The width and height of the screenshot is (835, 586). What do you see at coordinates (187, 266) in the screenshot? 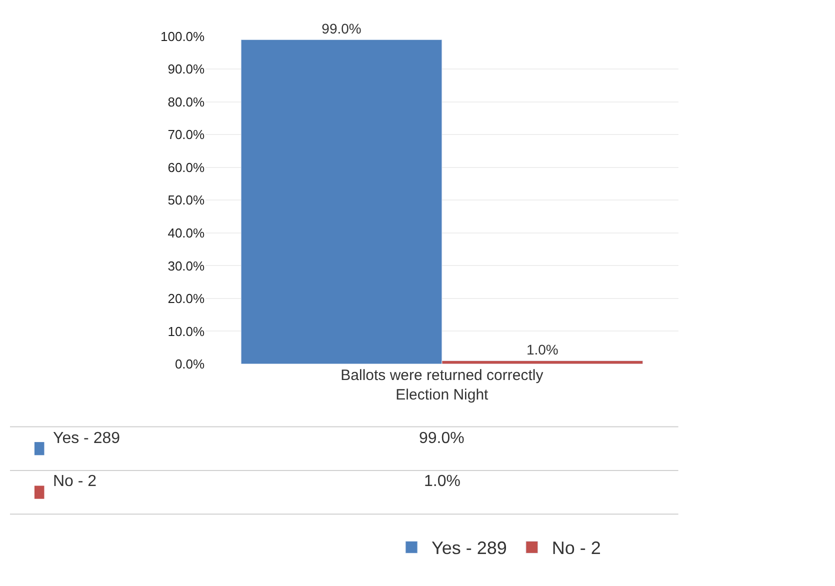
I see `y-tick-label: 30.0%` at bounding box center [187, 266].